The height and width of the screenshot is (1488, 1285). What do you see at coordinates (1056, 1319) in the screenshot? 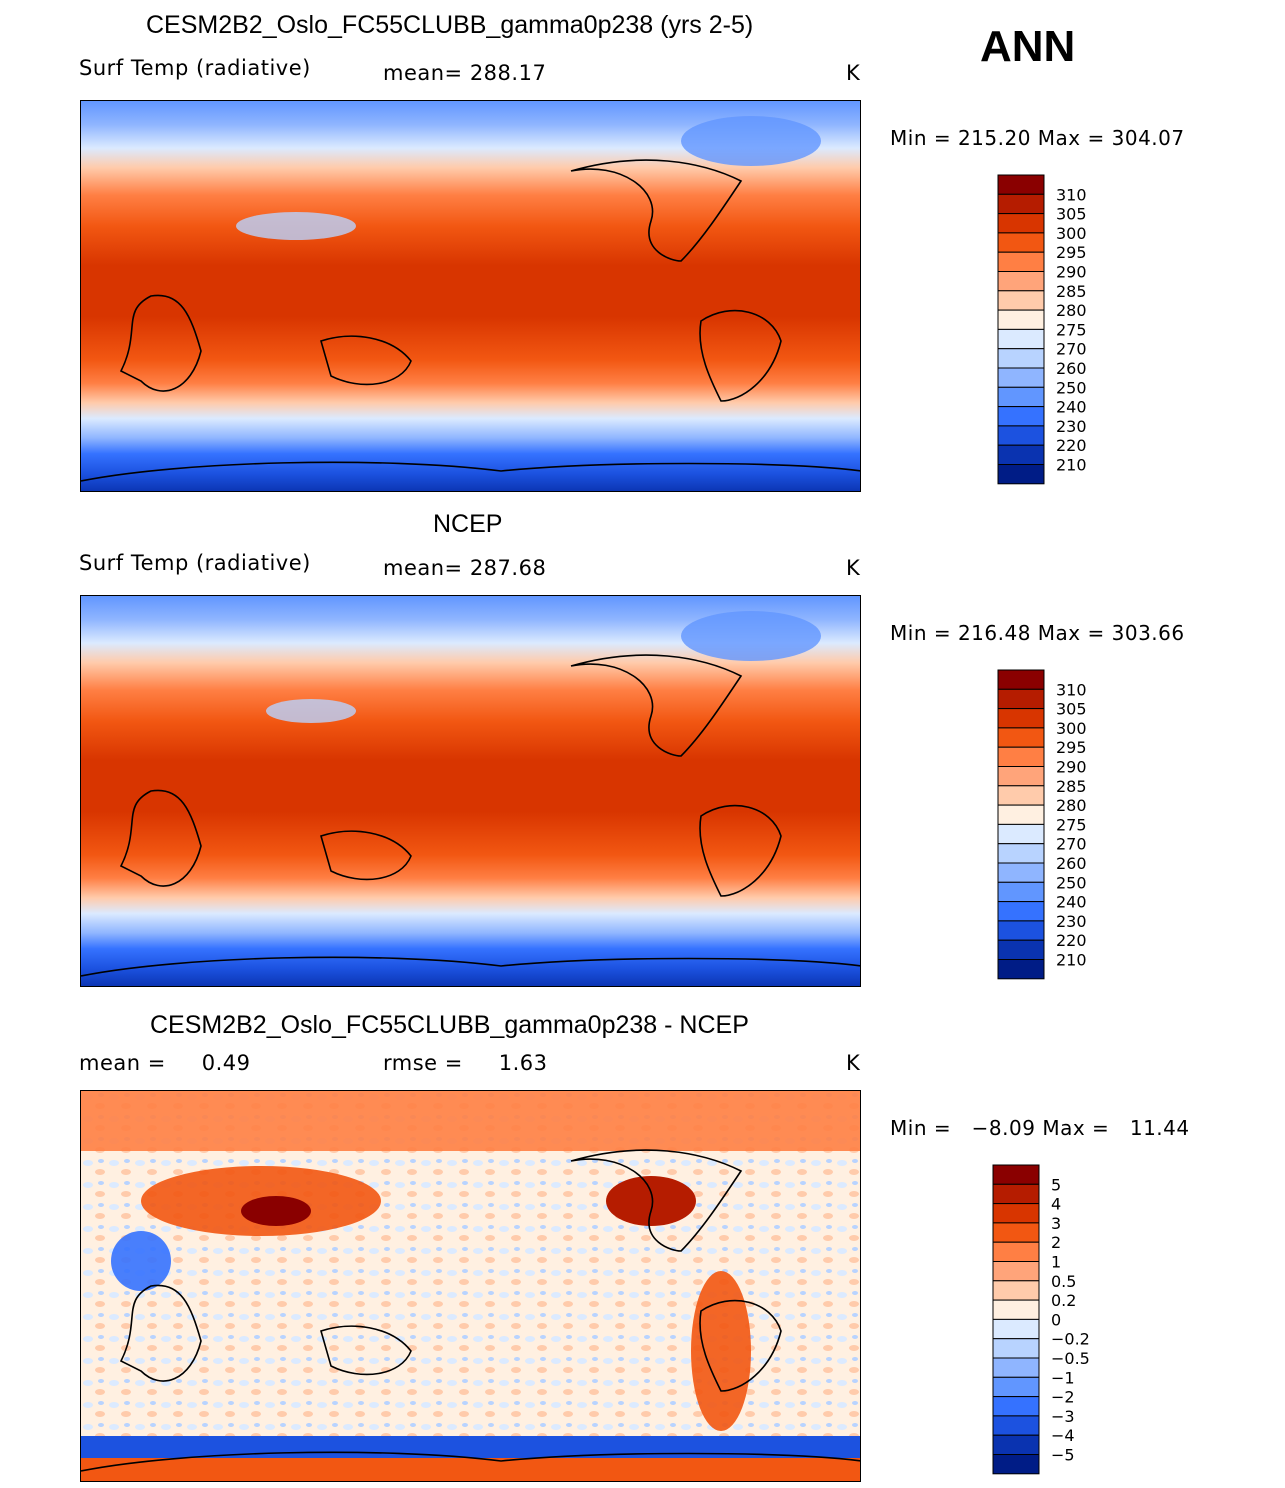
I see `colorbar-label: 0` at bounding box center [1056, 1319].